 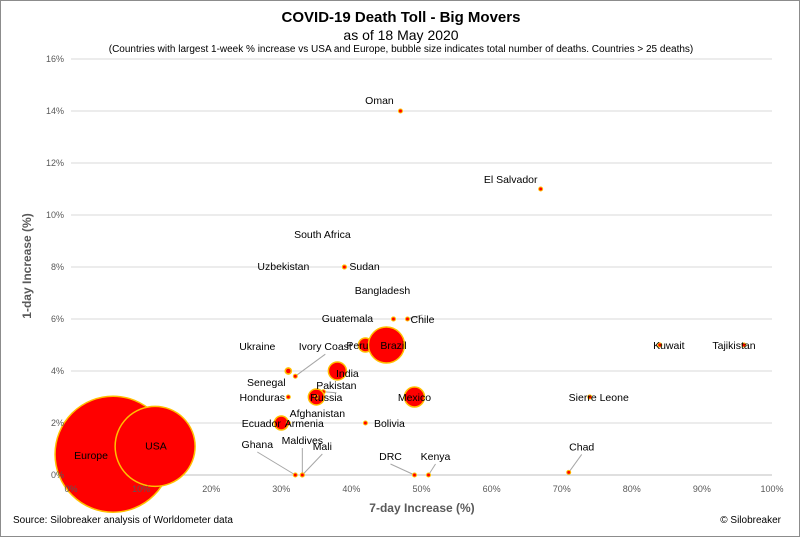 I want to click on point-label: Bolivia, so click(x=389, y=424).